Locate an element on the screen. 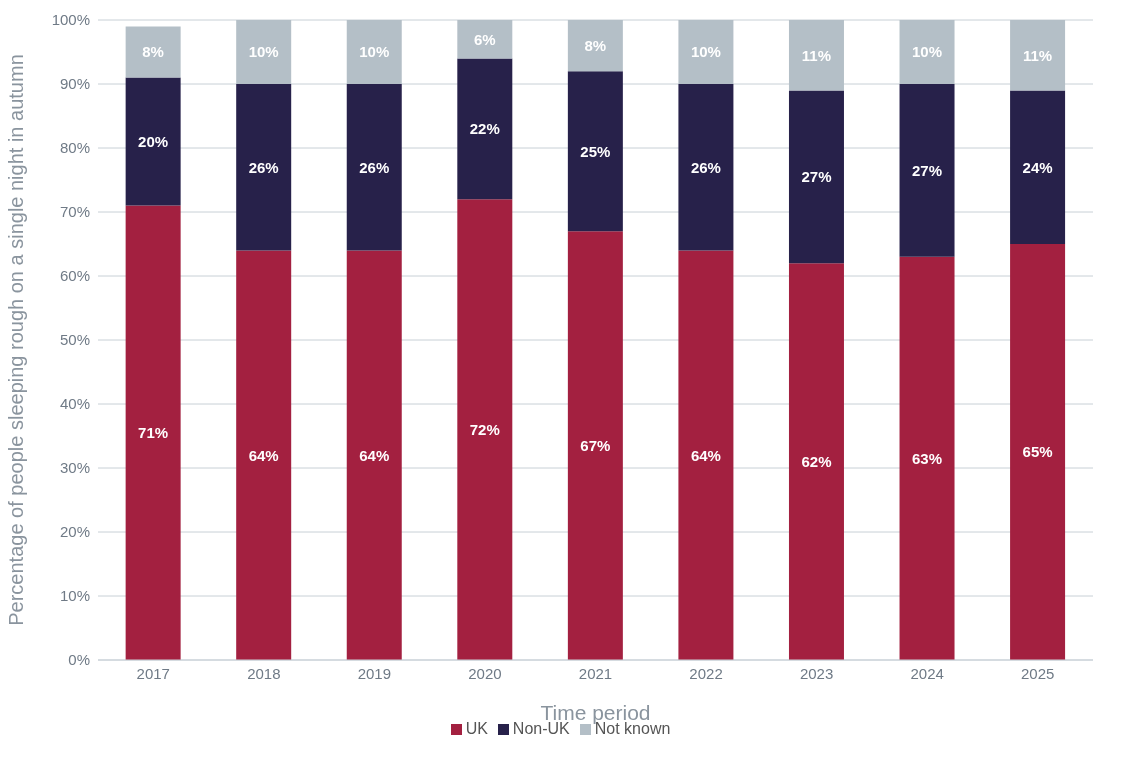  x-tick-label: 2023 is located at coordinates (816, 673).